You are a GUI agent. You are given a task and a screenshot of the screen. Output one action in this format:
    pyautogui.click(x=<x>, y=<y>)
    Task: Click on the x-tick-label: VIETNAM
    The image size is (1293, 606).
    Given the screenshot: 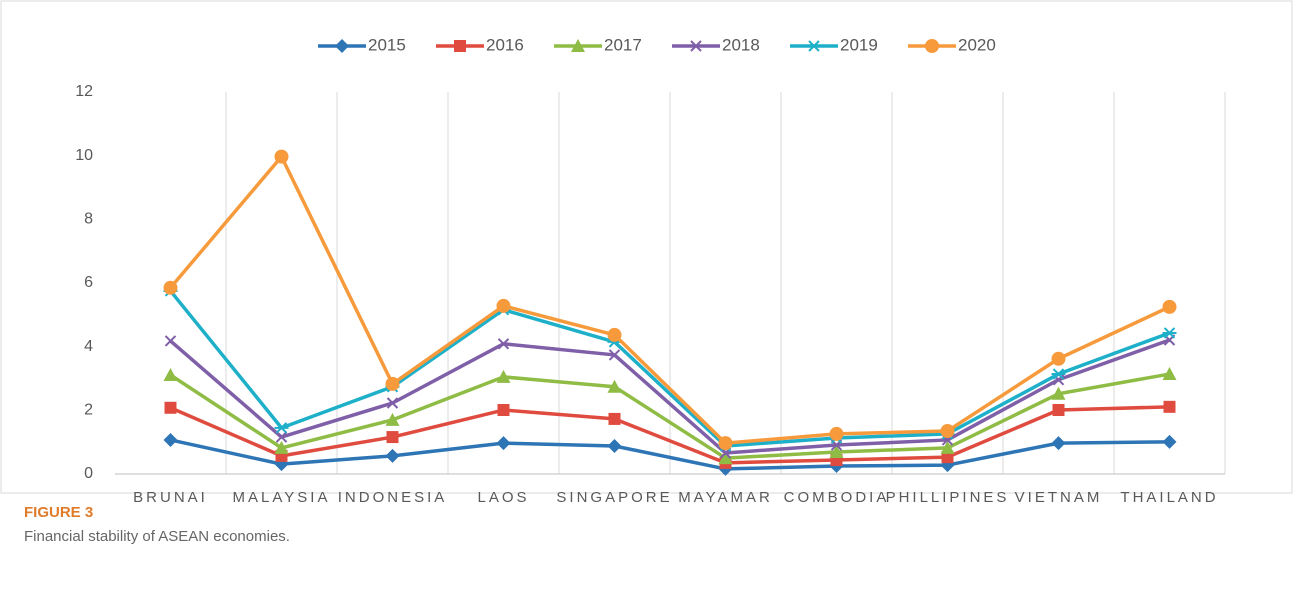 What is the action you would take?
    pyautogui.click(x=1059, y=497)
    